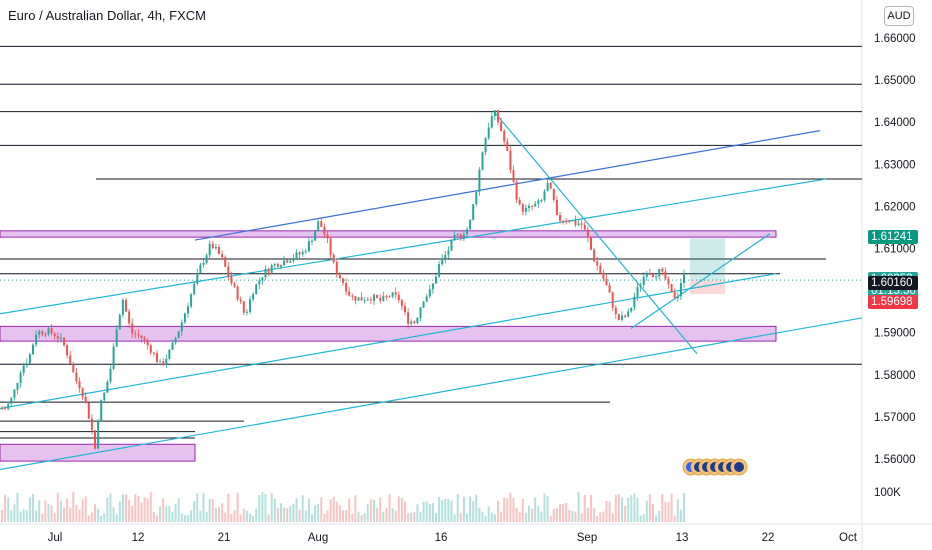 This screenshot has height=550, width=932. What do you see at coordinates (899, 16) in the screenshot?
I see `currency-button: AUD` at bounding box center [899, 16].